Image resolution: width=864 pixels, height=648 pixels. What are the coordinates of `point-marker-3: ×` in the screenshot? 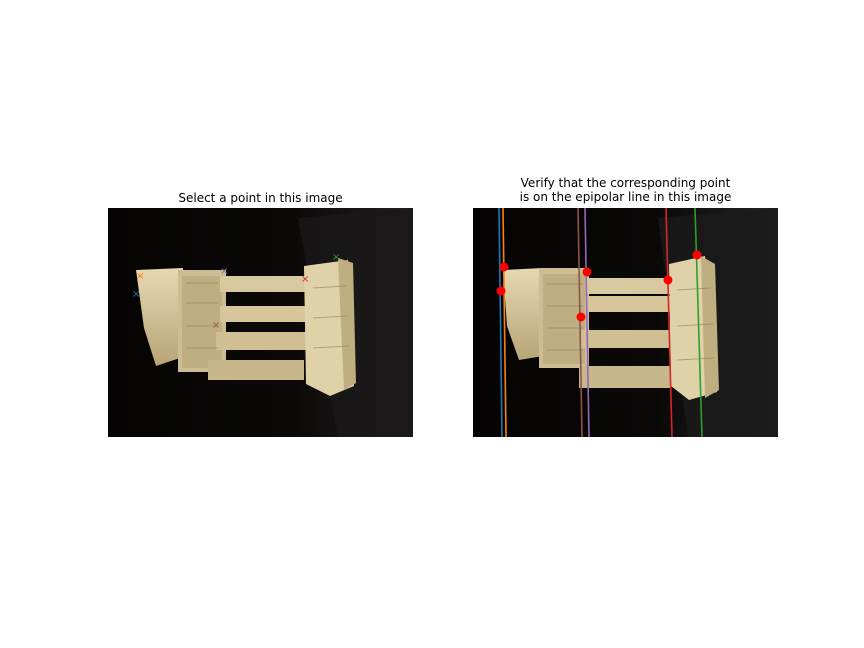 It's located at (336, 257).